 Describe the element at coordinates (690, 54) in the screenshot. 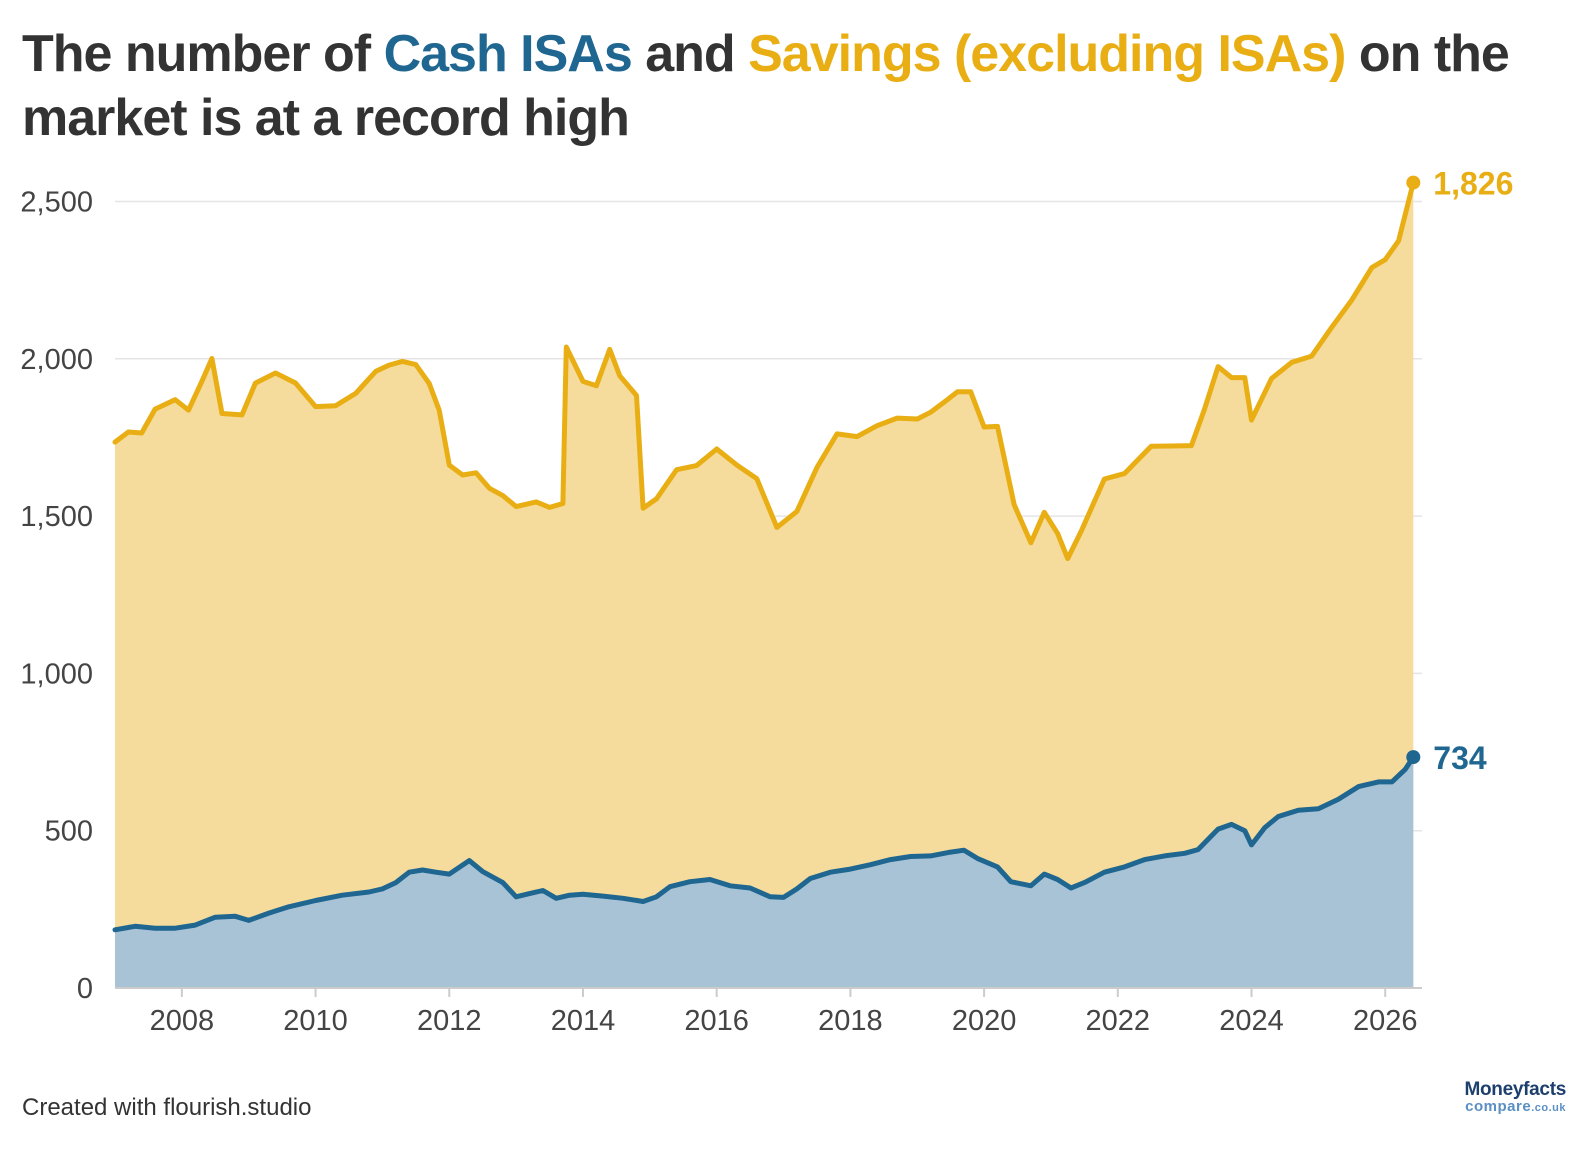

I see `title-part-2: and` at that location.